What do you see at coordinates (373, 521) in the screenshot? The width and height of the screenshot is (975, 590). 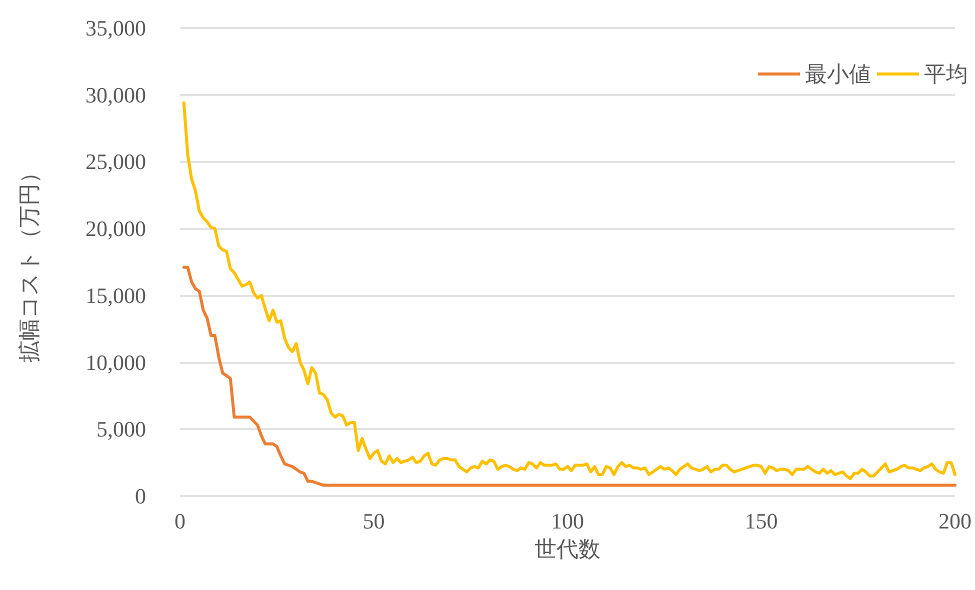 I see `x-tick-label: 50` at bounding box center [373, 521].